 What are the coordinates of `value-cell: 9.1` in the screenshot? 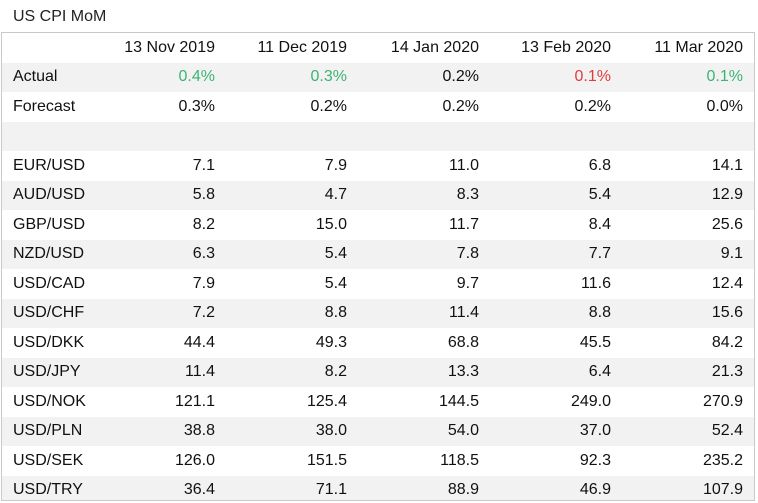 It's located at (688, 254).